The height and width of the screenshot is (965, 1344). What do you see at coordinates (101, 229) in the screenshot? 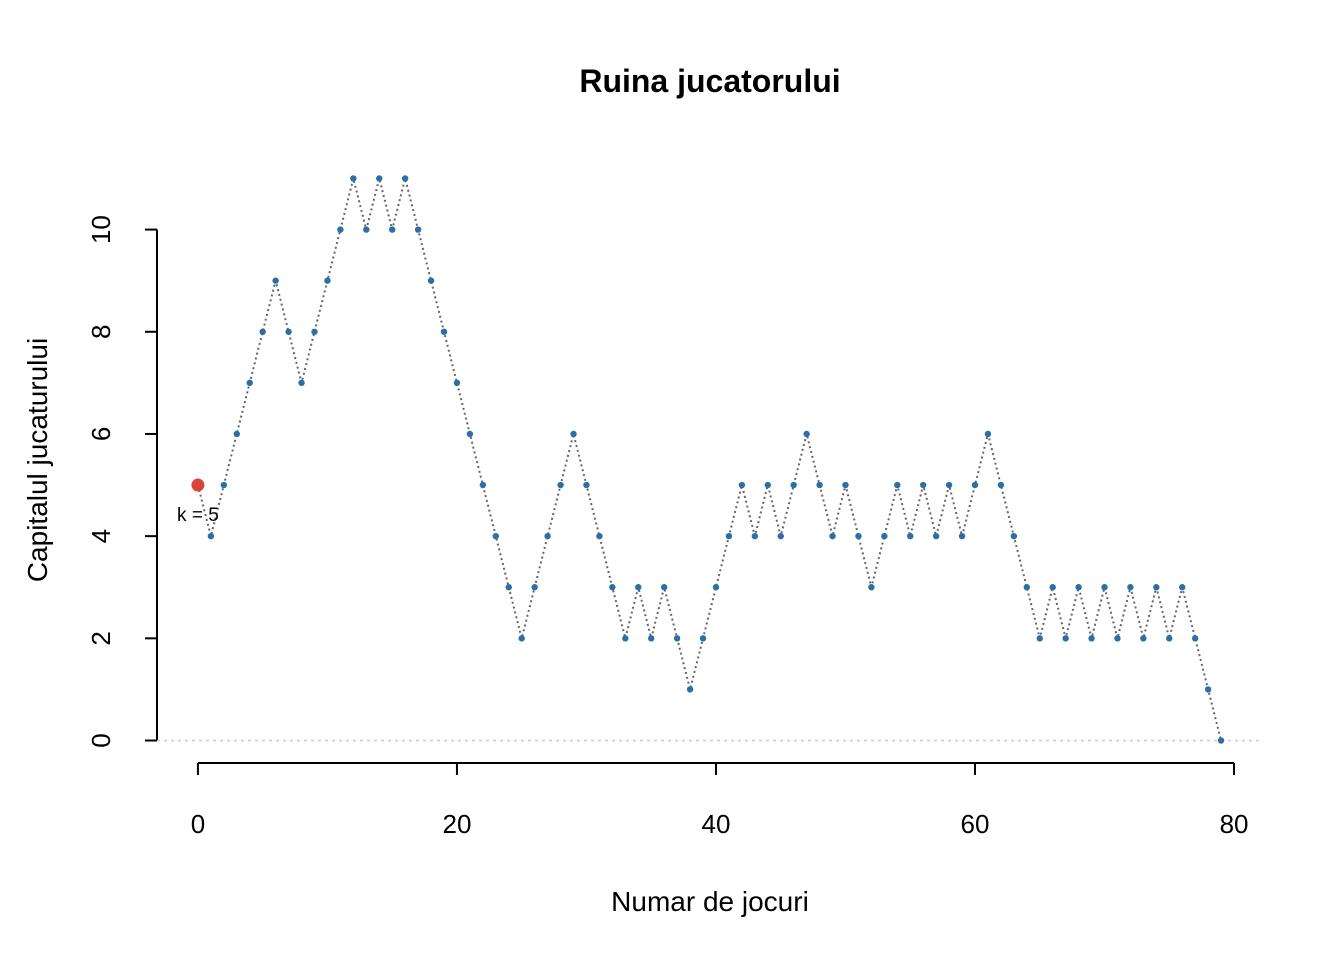
I see `y-tick-label: 10` at bounding box center [101, 229].